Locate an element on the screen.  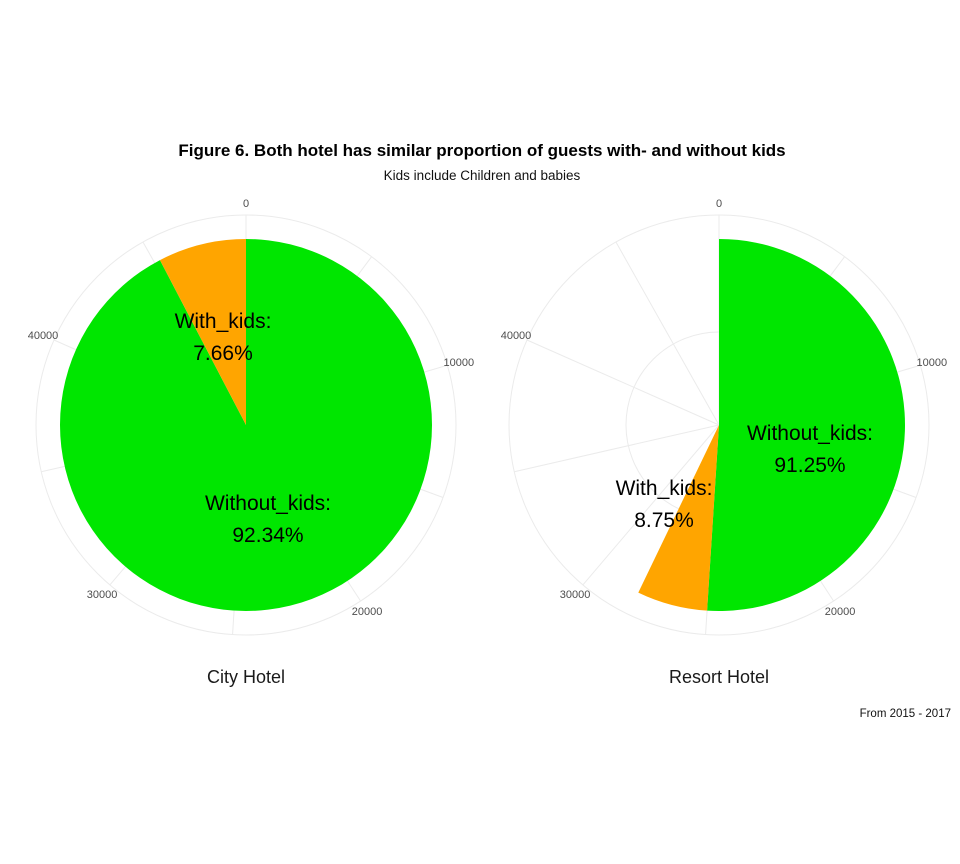
chart-subtitle: Kids include Children and babies is located at coordinates (482, 175).